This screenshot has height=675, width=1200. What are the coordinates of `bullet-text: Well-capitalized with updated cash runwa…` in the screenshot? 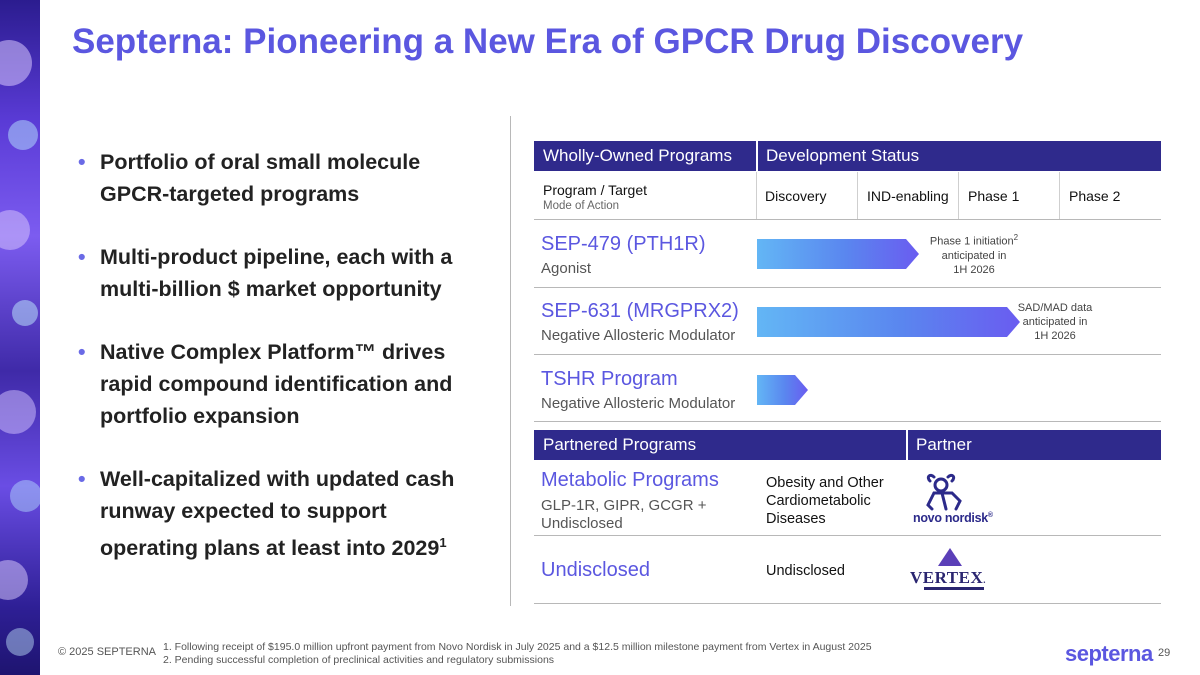 It's located at (277, 514).